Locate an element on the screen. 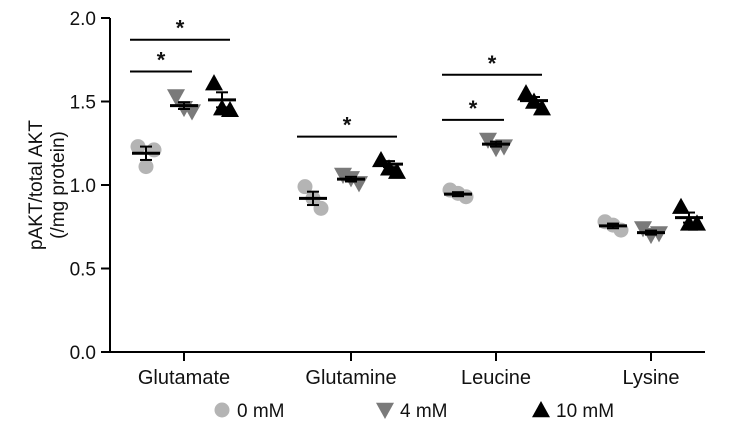  legend-label: 10 mM is located at coordinates (585, 411).